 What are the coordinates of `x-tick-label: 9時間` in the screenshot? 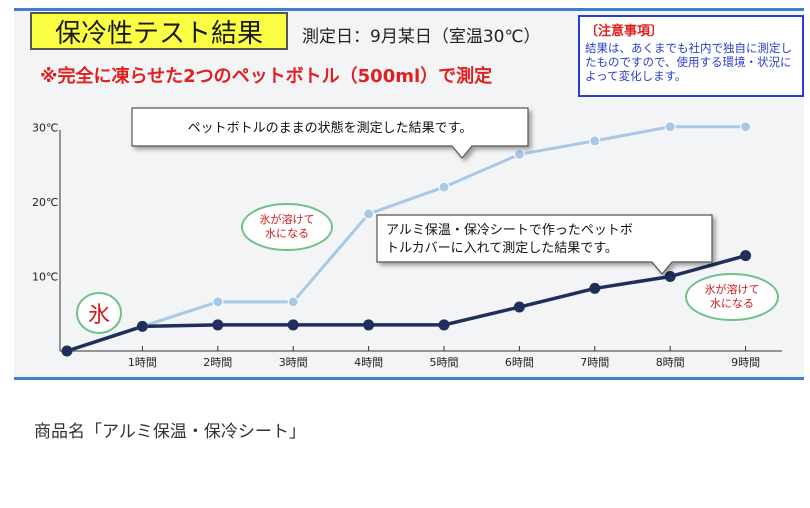 It's located at (745, 362).